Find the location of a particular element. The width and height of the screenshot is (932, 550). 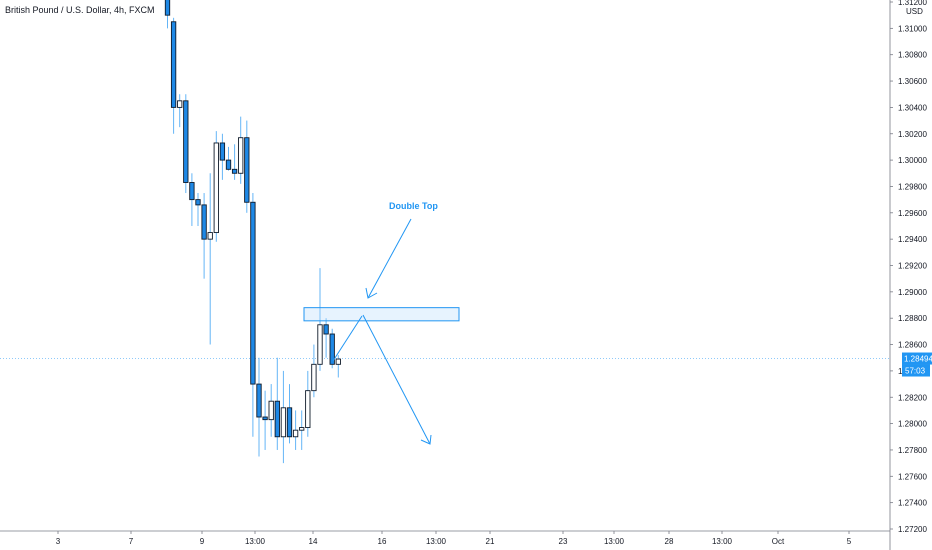

price-tick-label: 1.28000 is located at coordinates (912, 424).